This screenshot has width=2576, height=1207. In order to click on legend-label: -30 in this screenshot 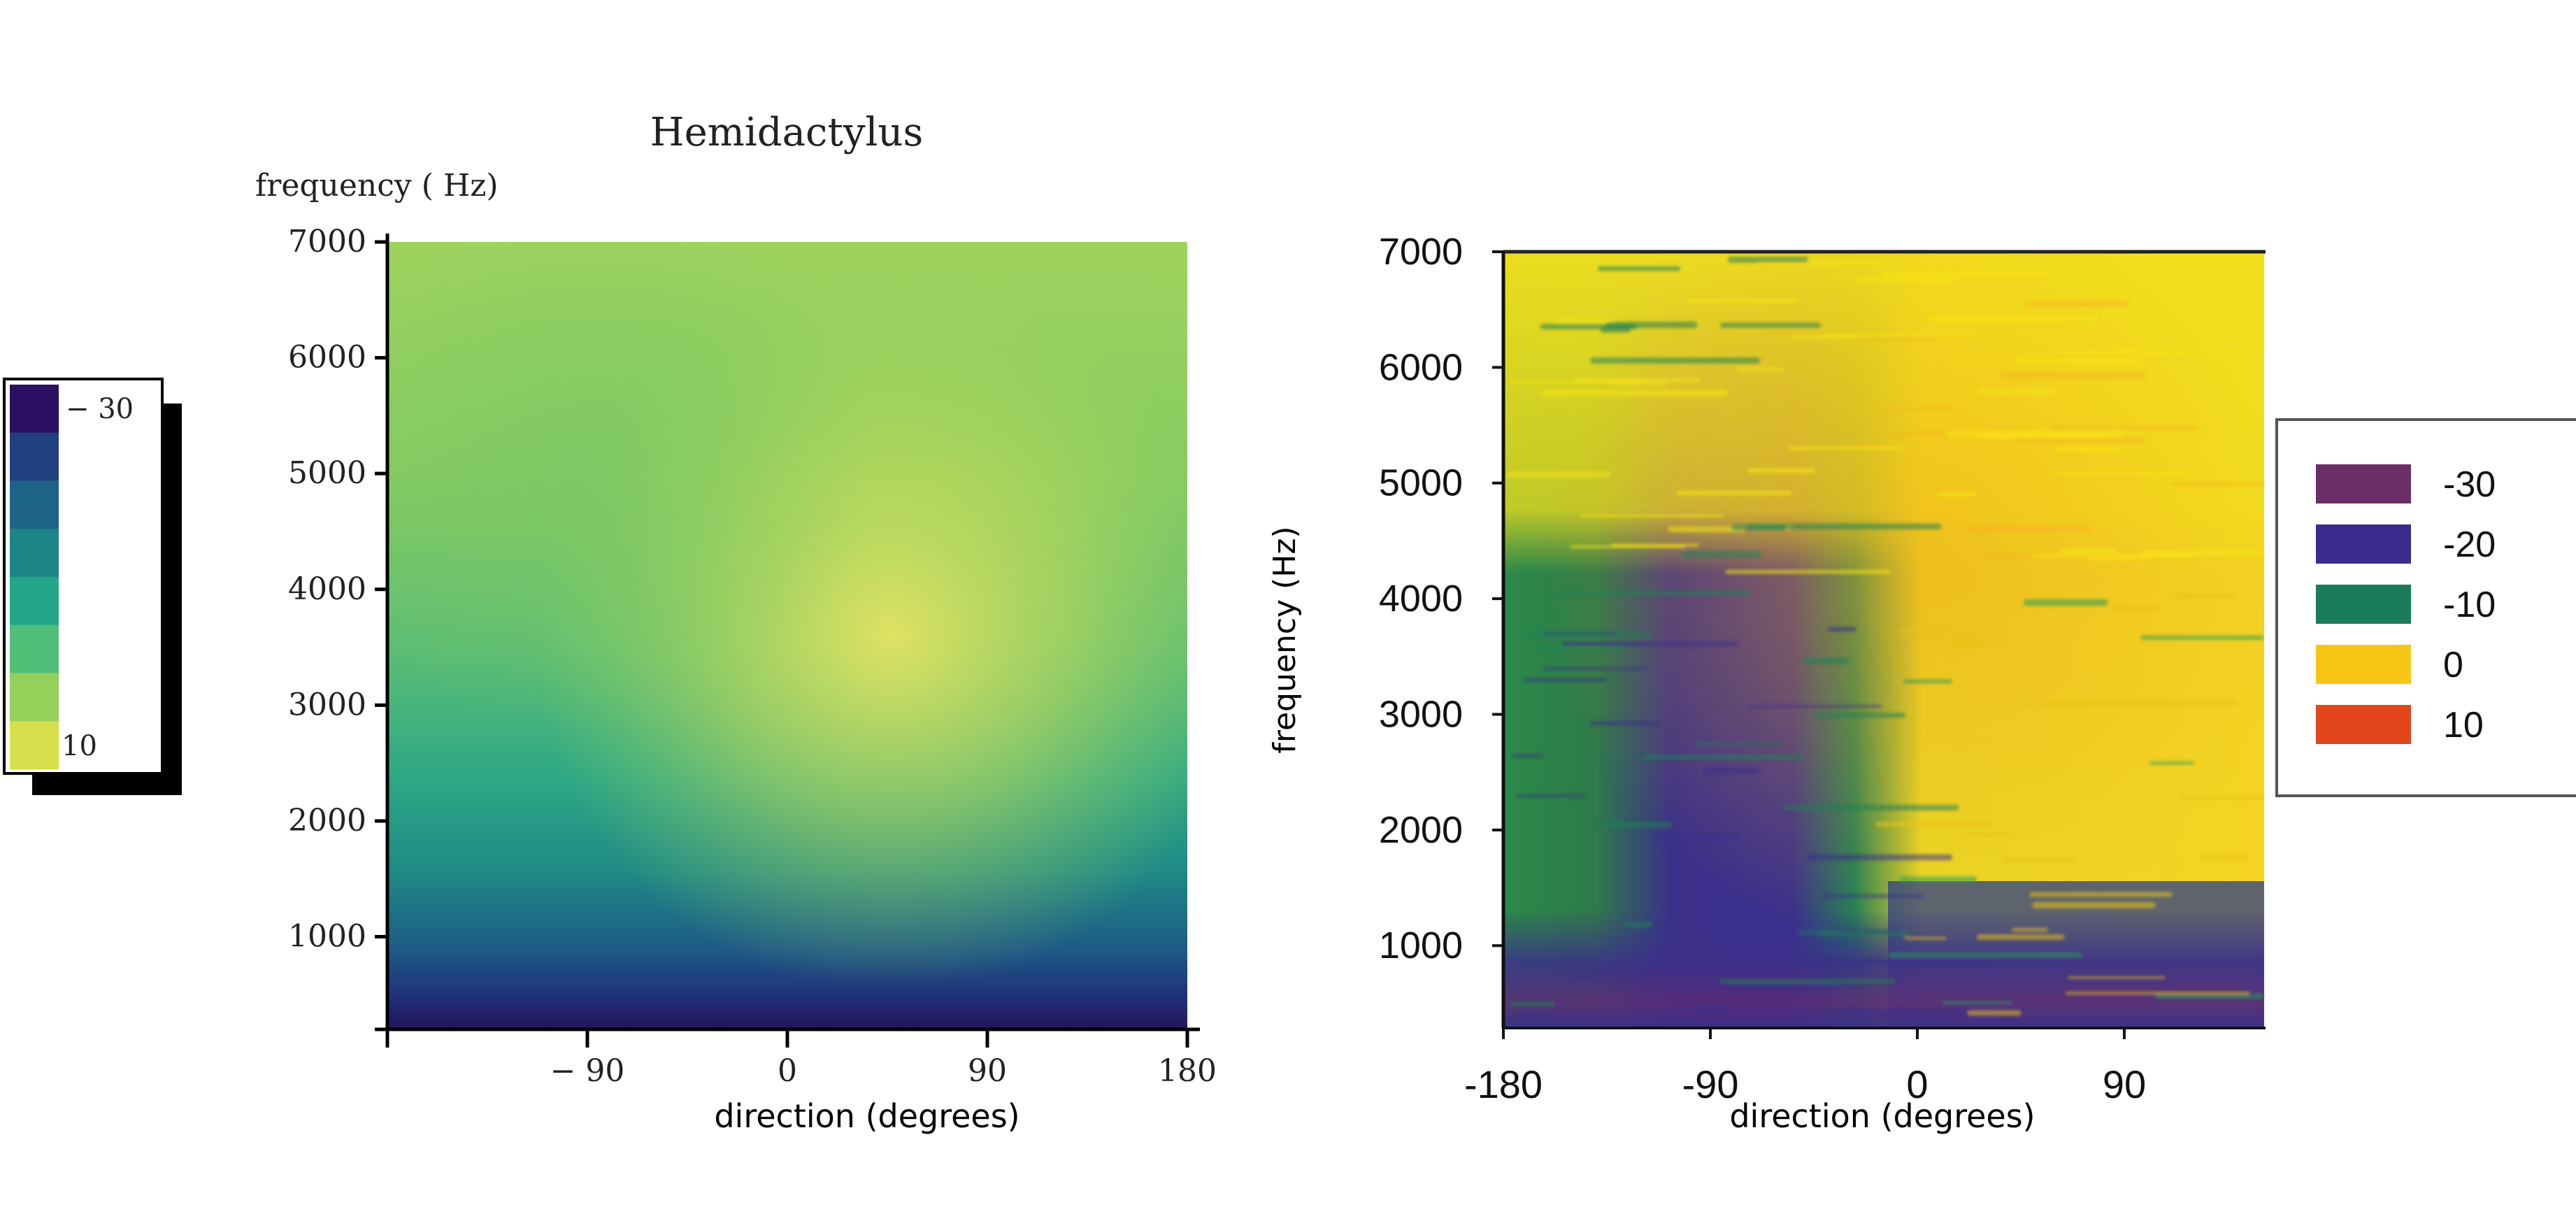, I will do `click(2469, 484)`.